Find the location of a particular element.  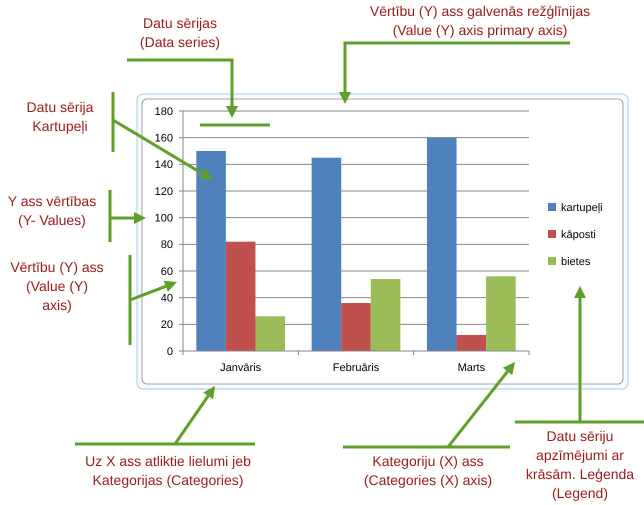

legend-label: kartupeļi is located at coordinates (582, 208).